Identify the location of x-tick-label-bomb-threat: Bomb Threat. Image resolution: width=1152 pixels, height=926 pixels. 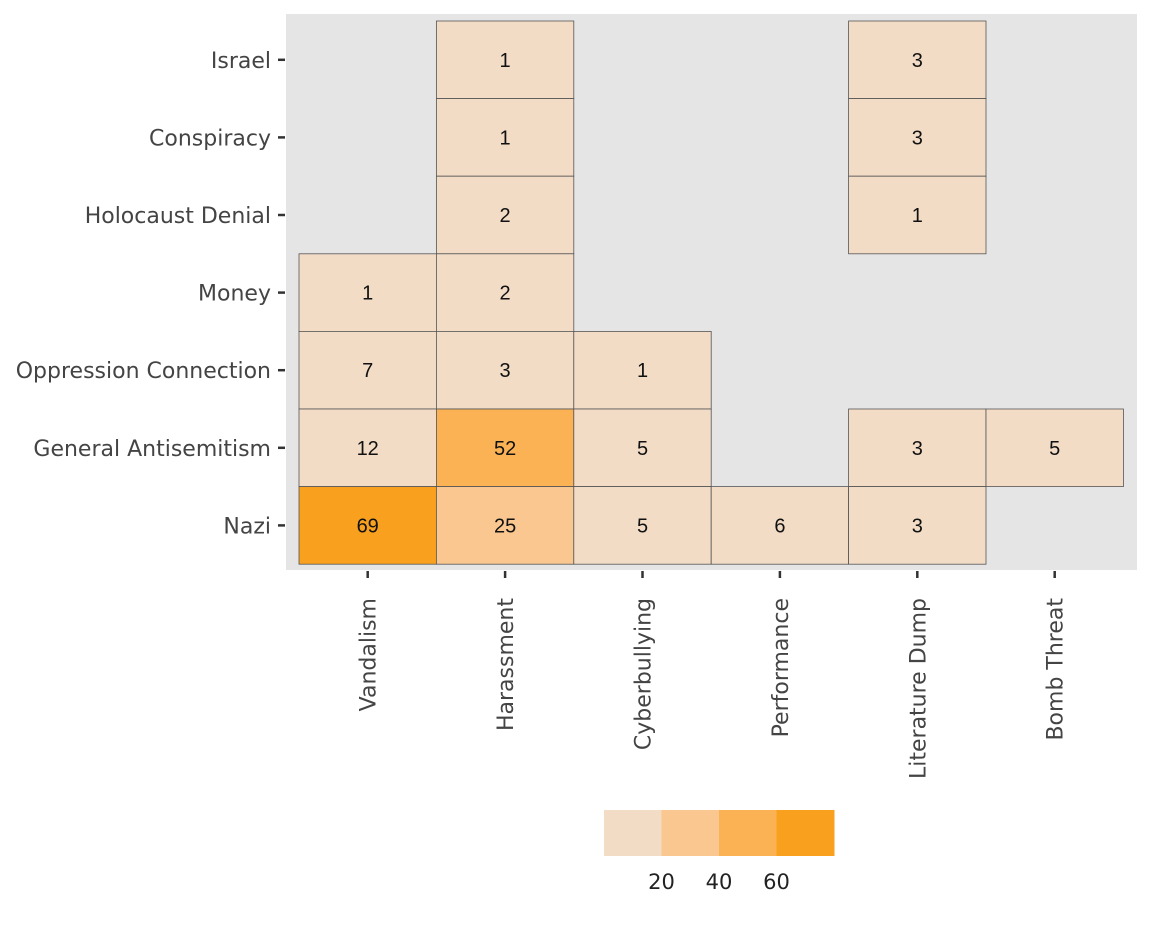
(1056, 669).